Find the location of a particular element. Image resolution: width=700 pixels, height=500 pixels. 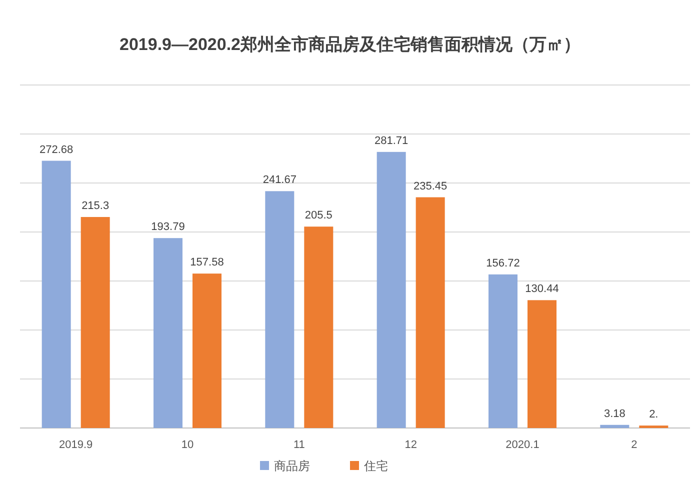

data-label: 241.67 is located at coordinates (279, 180).